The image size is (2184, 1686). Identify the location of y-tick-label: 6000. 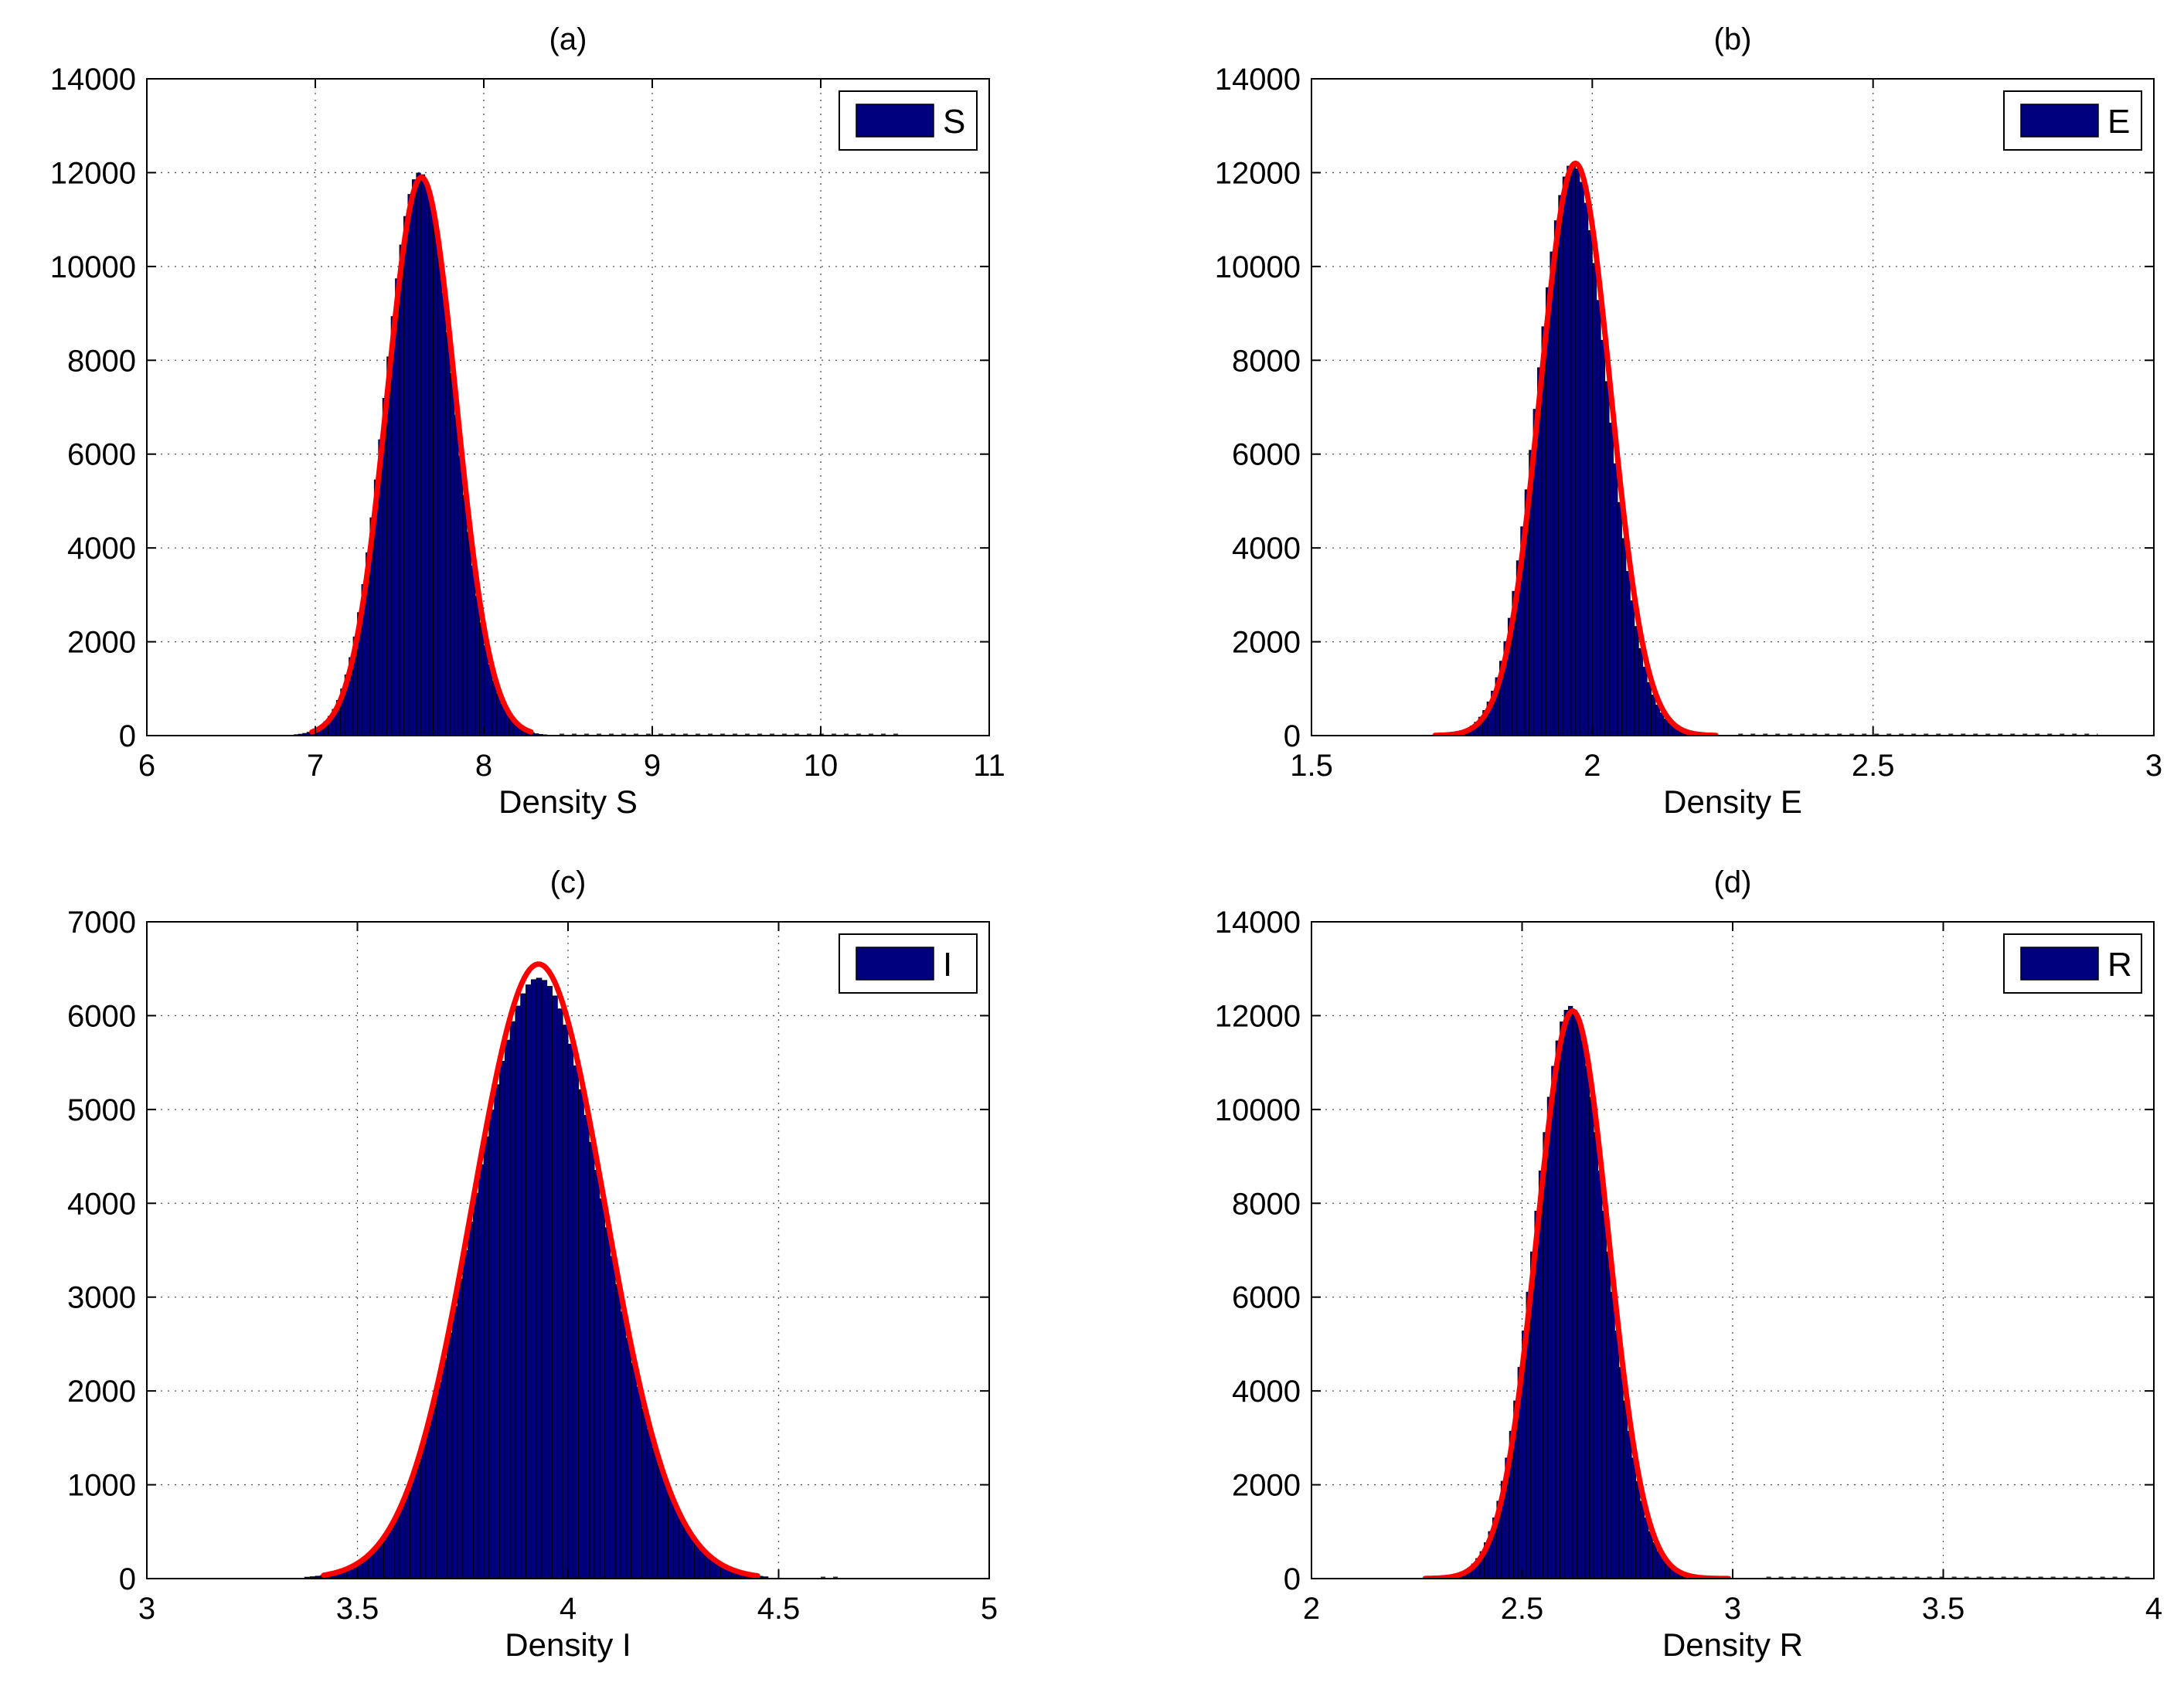
(102, 455).